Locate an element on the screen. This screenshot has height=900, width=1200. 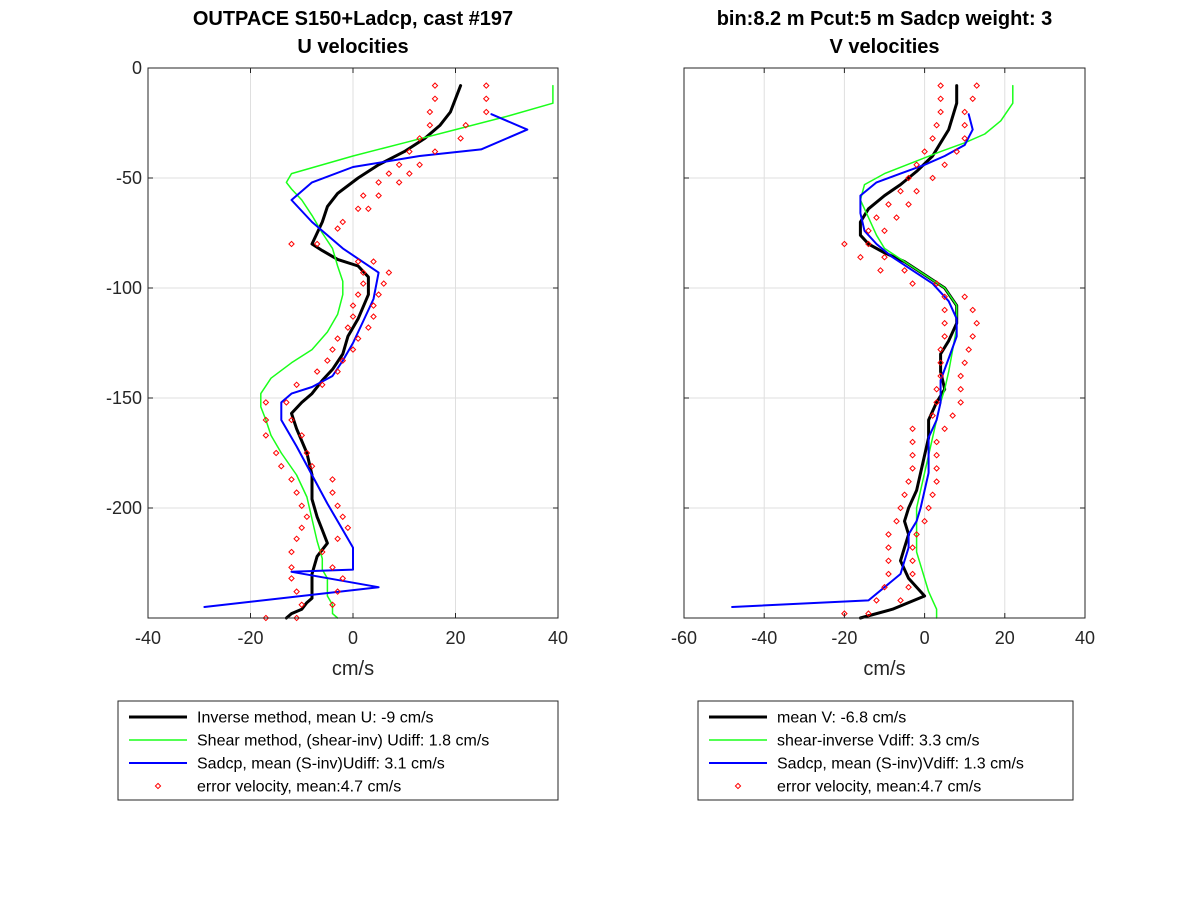
y-tick-label: 0 is located at coordinates (137, 68).